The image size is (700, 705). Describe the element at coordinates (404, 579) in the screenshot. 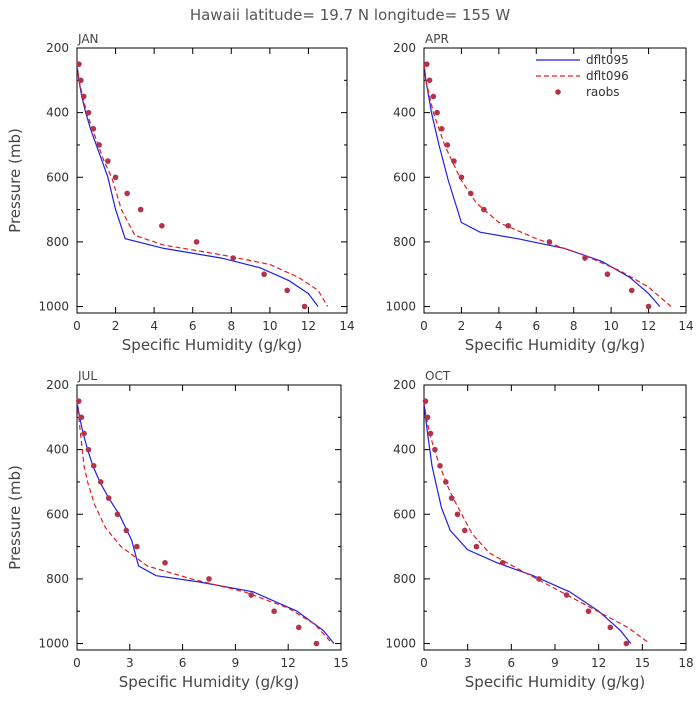

I see `y-tick-label: 800` at that location.